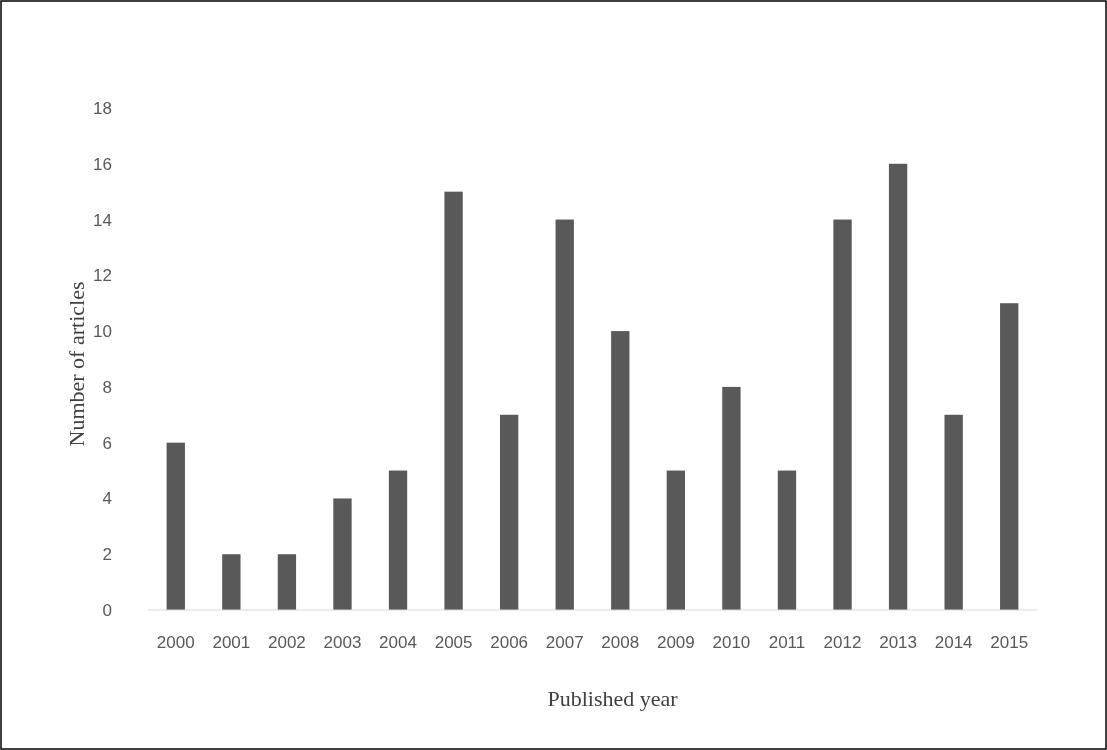 Image resolution: width=1107 pixels, height=750 pixels. What do you see at coordinates (953, 642) in the screenshot?
I see `x-tick-label: 2014` at bounding box center [953, 642].